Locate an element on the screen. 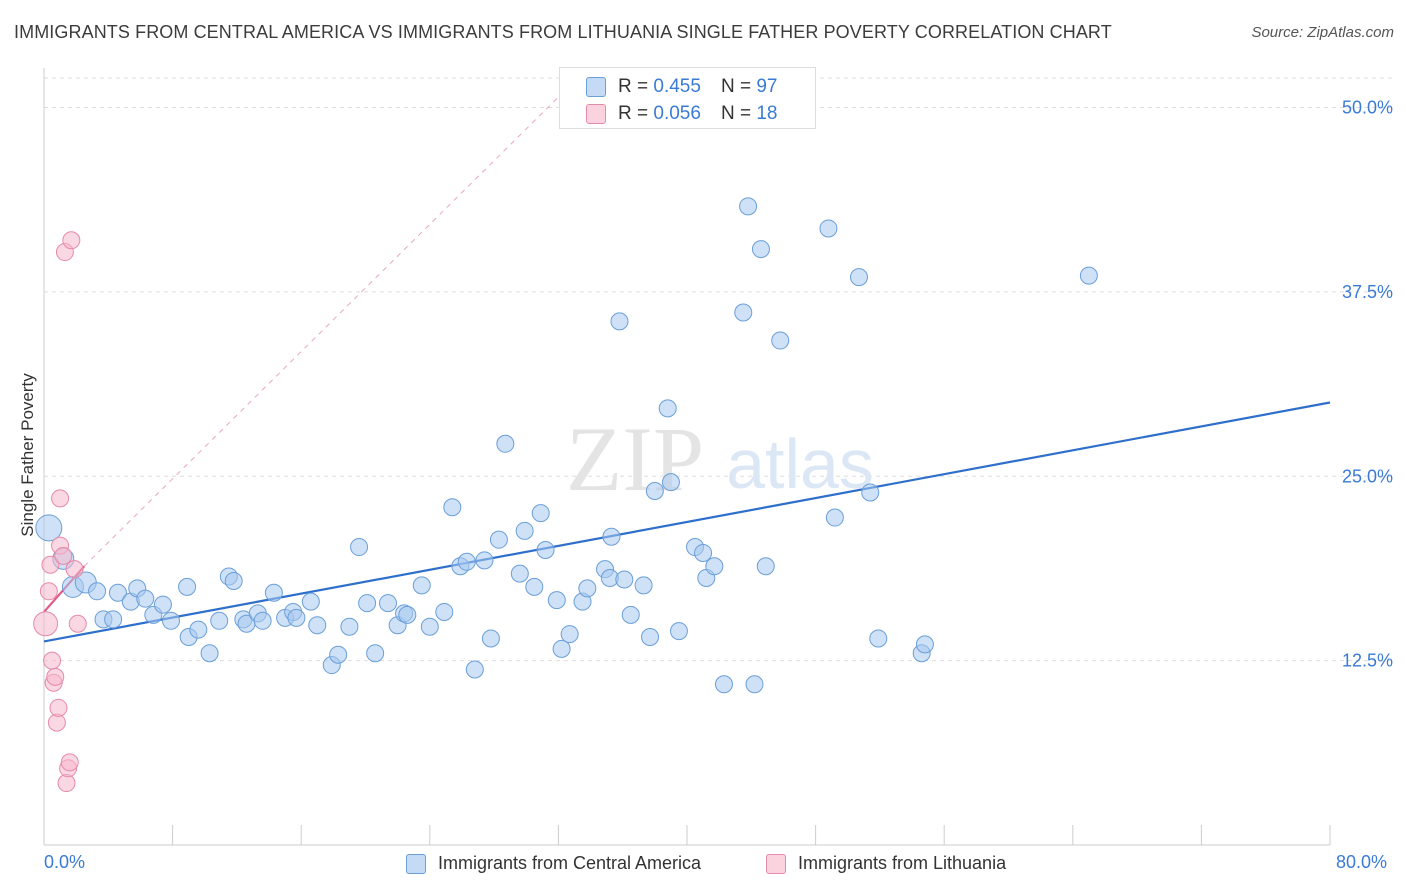 The height and width of the screenshot is (892, 1406). legend-swatch-pink is located at coordinates (776, 863).